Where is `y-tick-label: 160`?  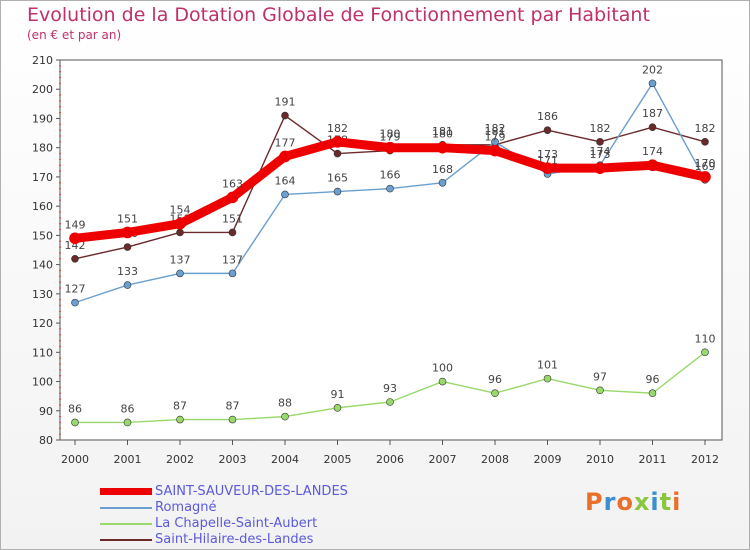
y-tick-label: 160 is located at coordinates (42, 206).